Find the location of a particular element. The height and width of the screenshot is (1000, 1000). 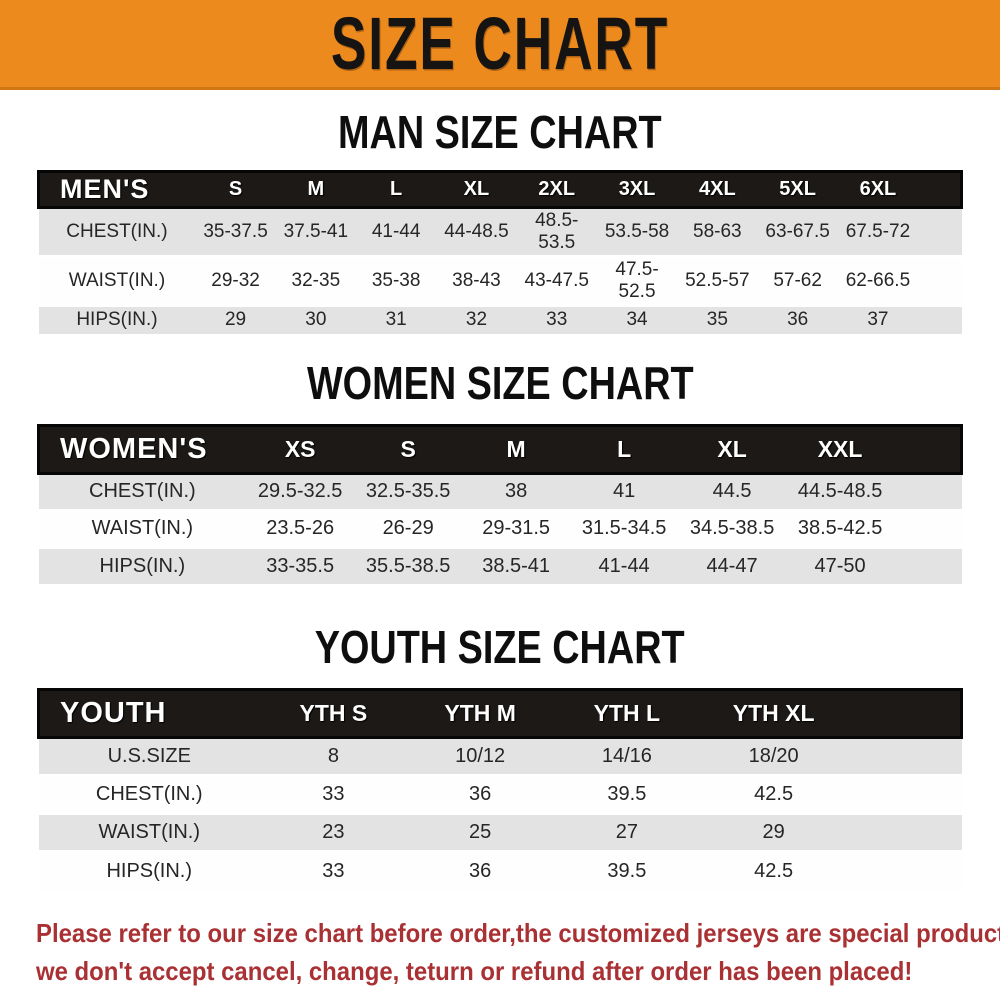

youth-header-row: YOUTH YTH S YTH M YTH L YTH XL is located at coordinates (500, 713).